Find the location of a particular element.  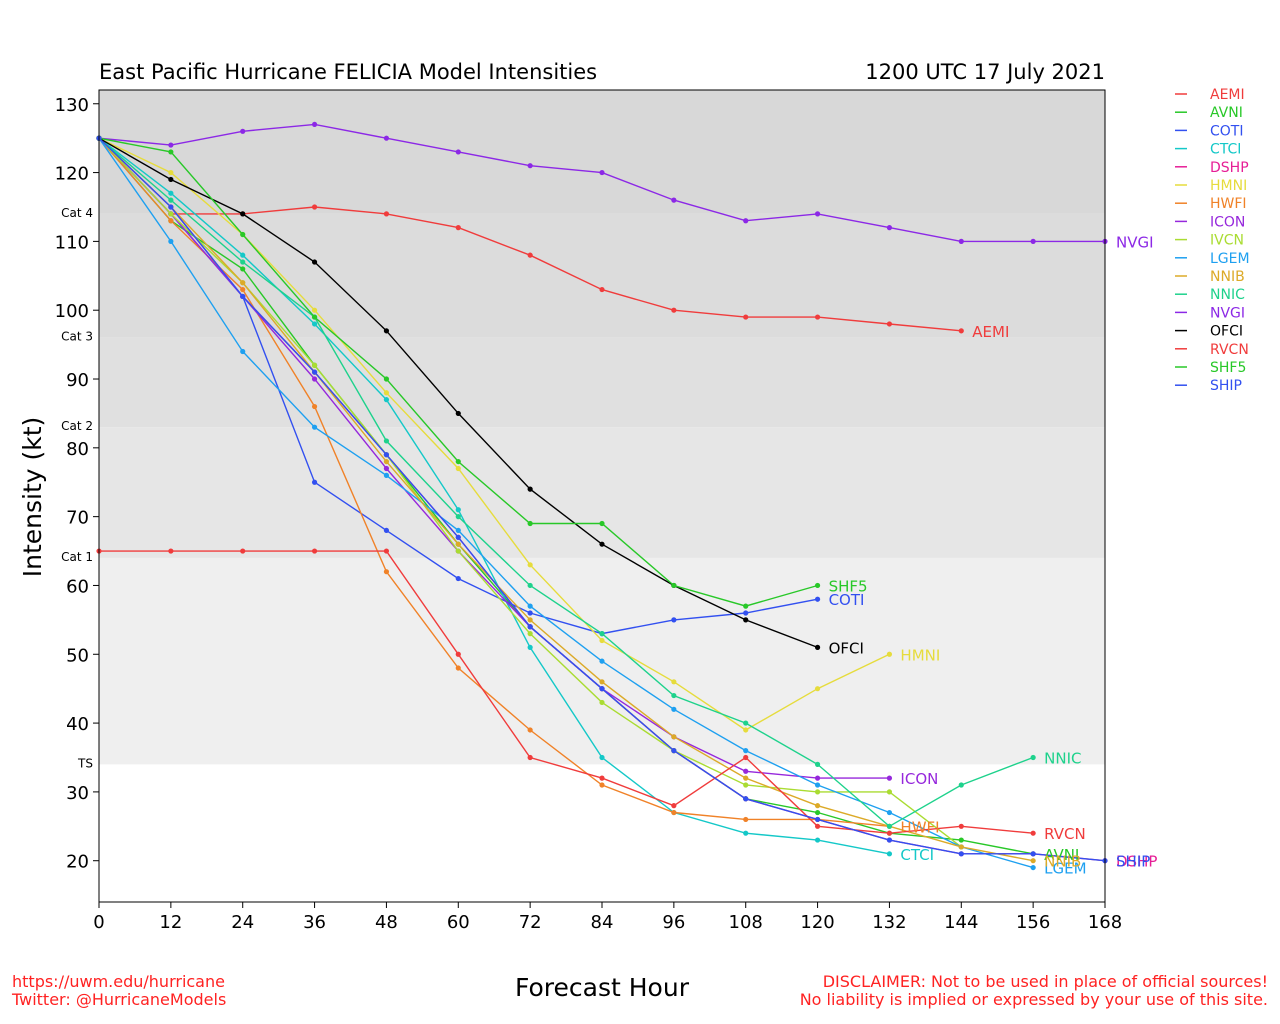

legend-label: SHF5 is located at coordinates (1228, 368).